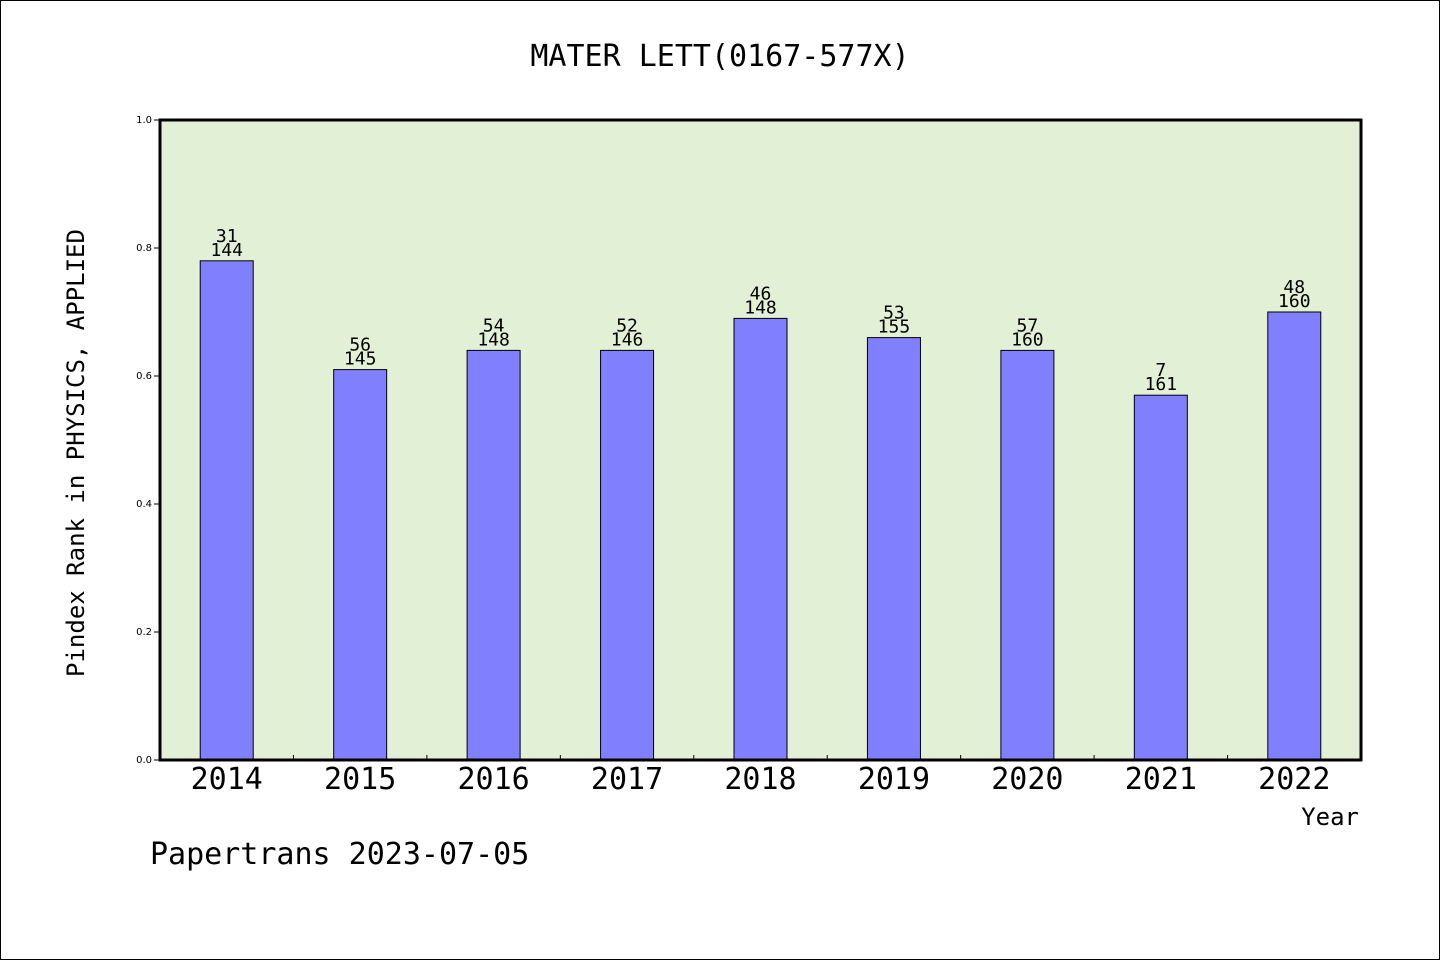 The height and width of the screenshot is (960, 1440). What do you see at coordinates (144, 632) in the screenshot?
I see `y-tick-label: 0.2` at bounding box center [144, 632].